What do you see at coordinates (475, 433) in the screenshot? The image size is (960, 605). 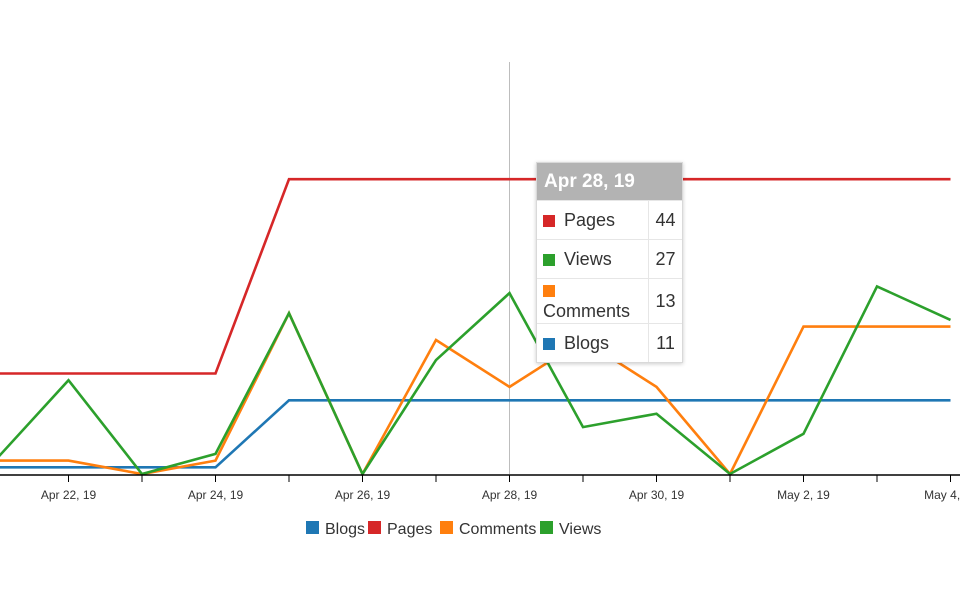 I see `series-line-blogs` at bounding box center [475, 433].